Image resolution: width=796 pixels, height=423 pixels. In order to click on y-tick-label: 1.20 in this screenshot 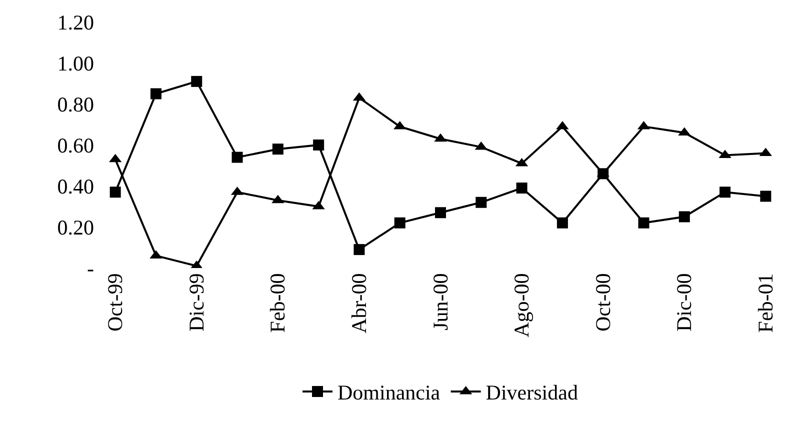, I will do `click(75, 22)`.